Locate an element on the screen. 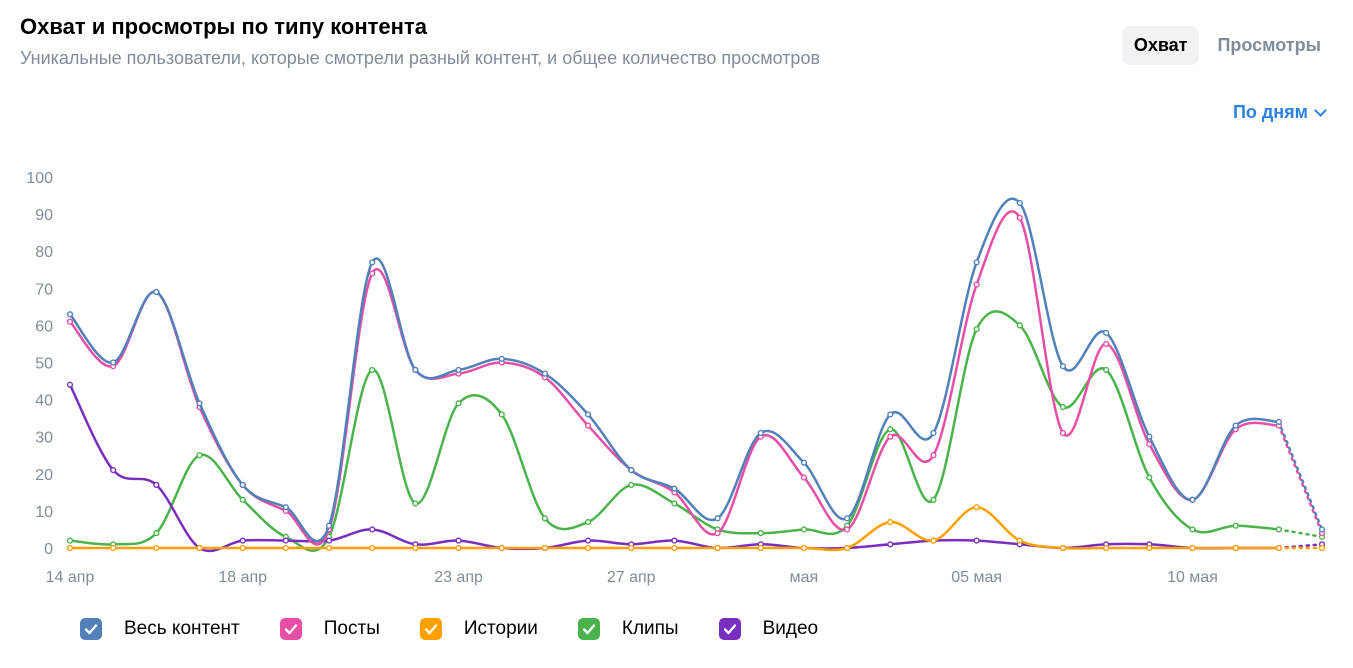 This screenshot has width=1353, height=668. period-dropdown: По дням is located at coordinates (1279, 112).